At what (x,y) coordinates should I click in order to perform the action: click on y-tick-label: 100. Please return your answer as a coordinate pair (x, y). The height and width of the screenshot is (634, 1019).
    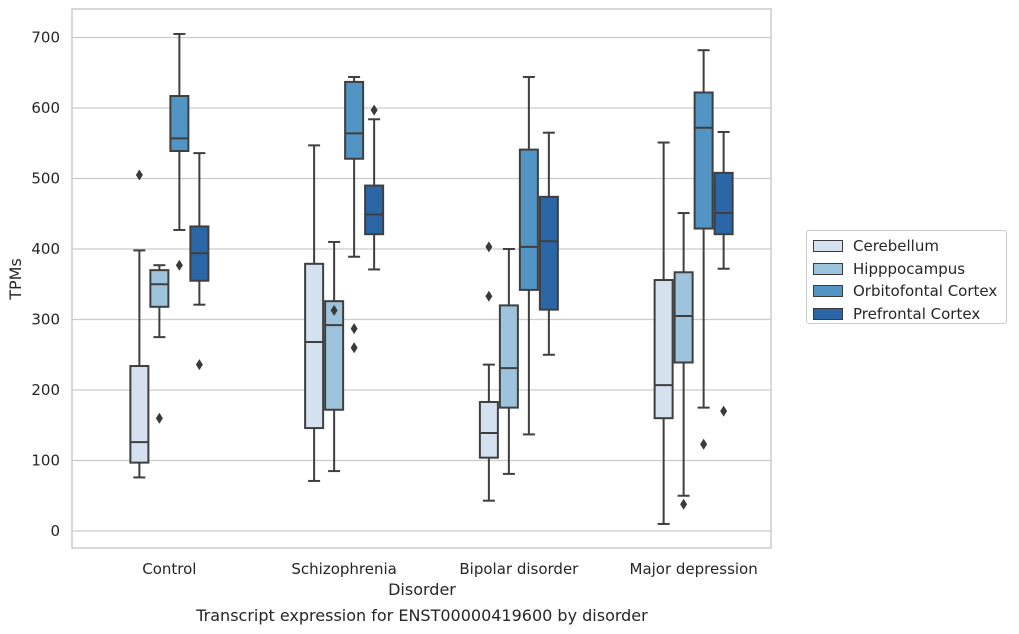
    Looking at the image, I should click on (45, 461).